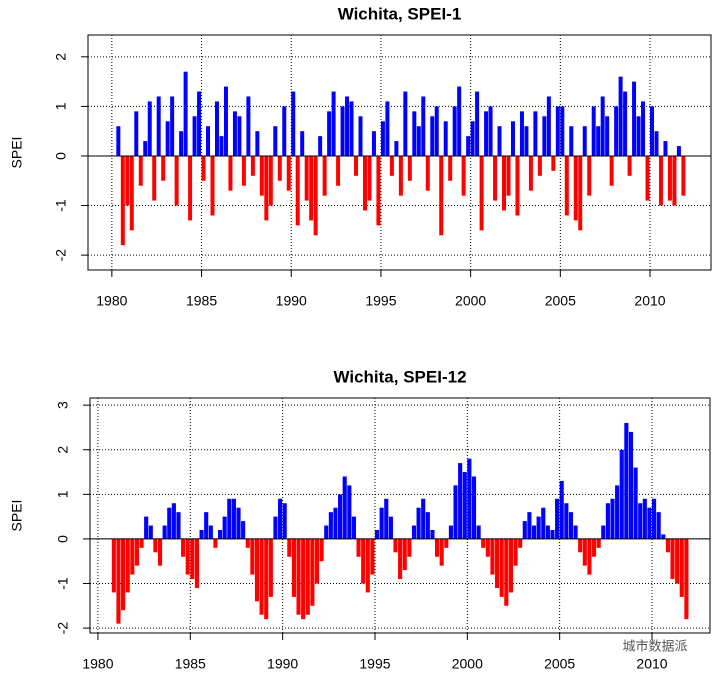 This screenshot has height=682, width=721. I want to click on x-tick-label: 2010, so click(649, 301).